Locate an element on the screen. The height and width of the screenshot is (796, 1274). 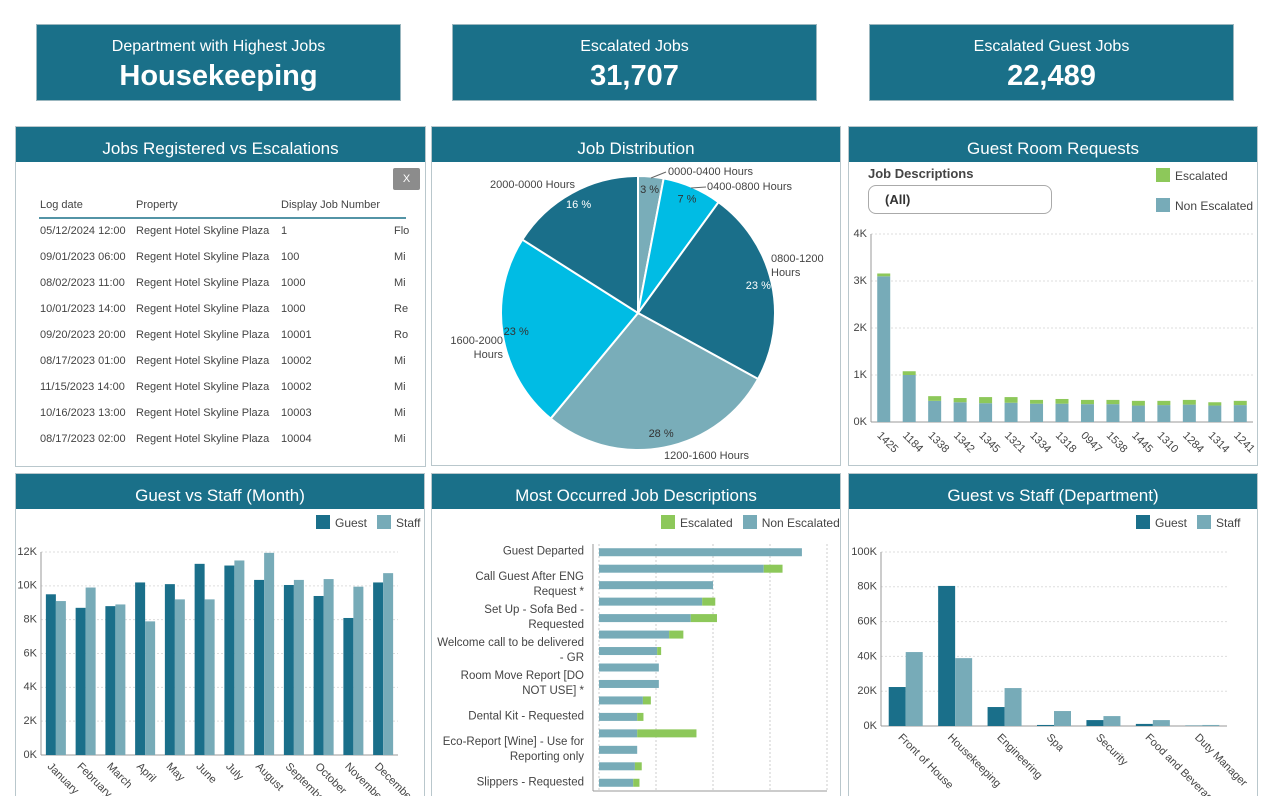
table-cell: 05/12/2024 12:00 is located at coordinates (83, 231).